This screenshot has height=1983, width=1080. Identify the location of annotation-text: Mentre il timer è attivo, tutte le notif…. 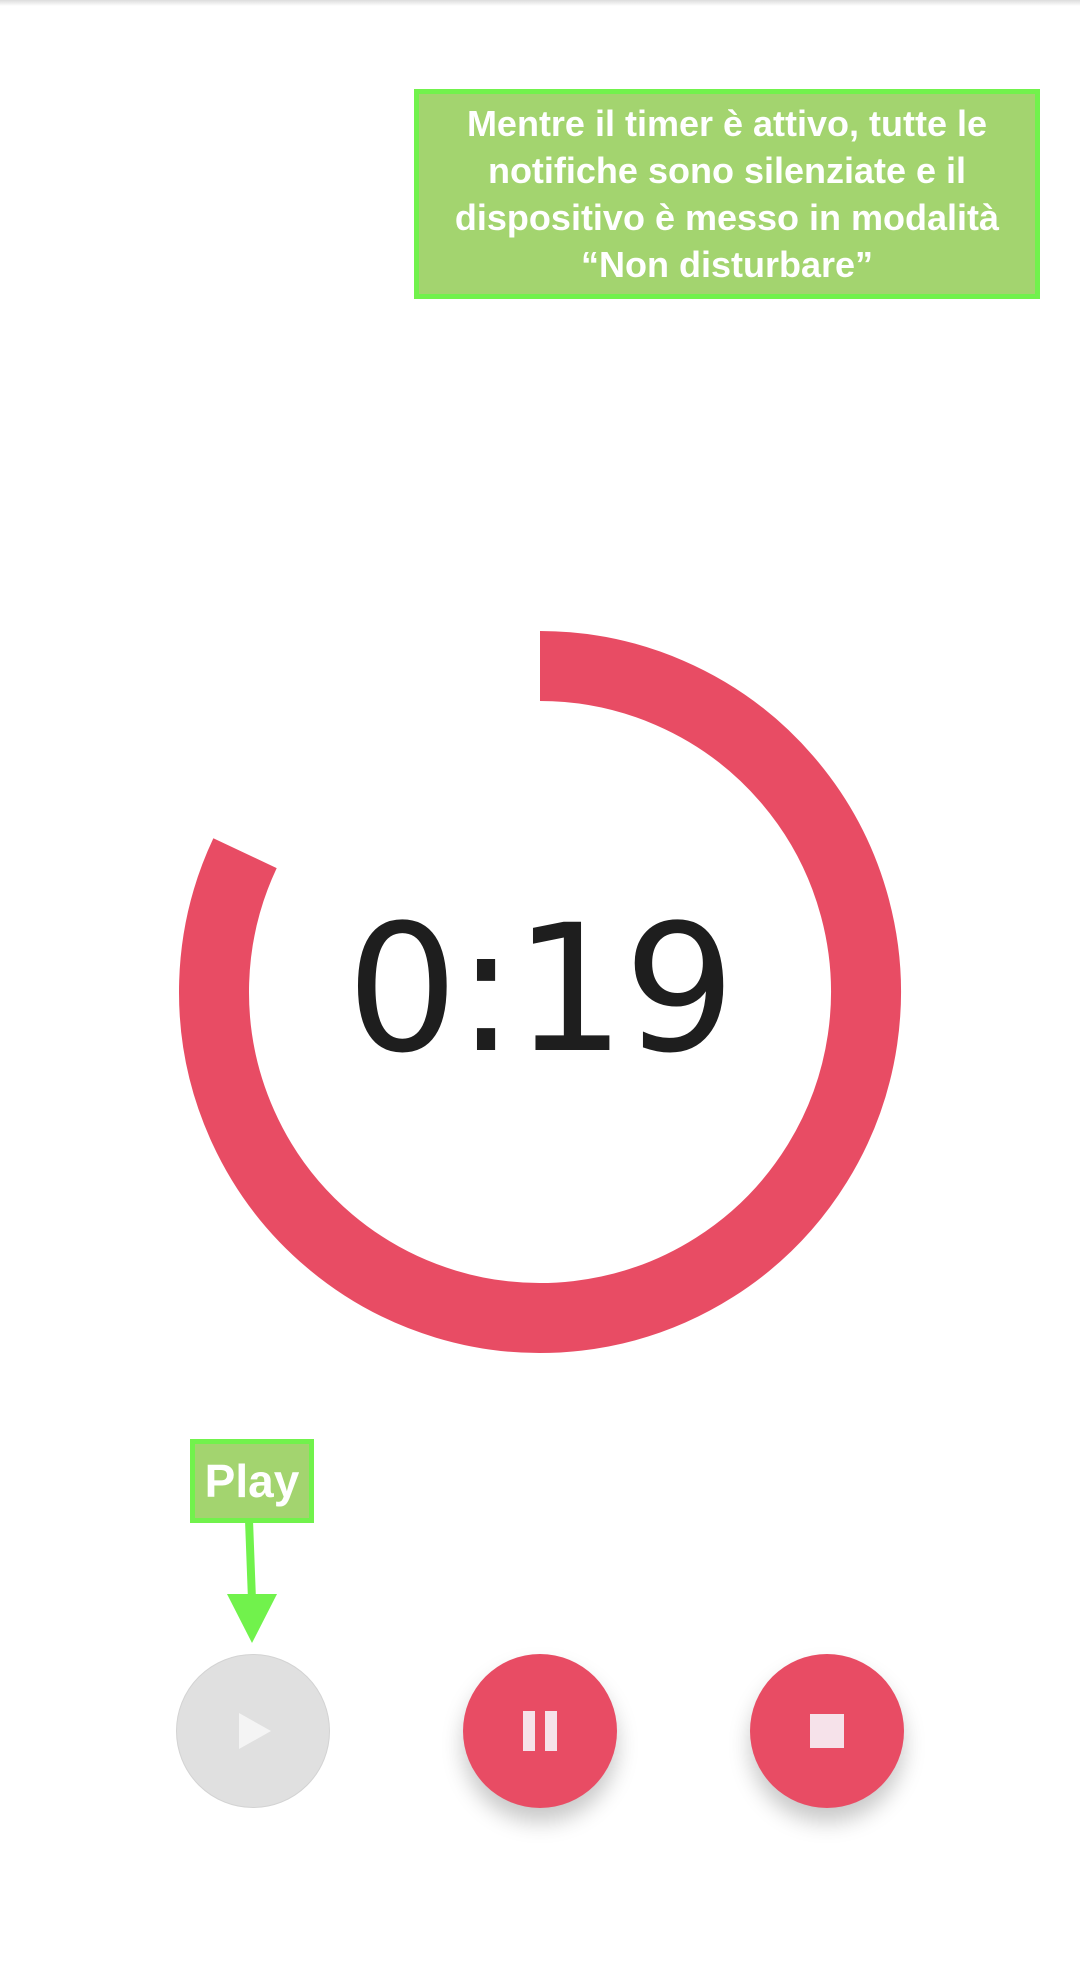
(727, 194).